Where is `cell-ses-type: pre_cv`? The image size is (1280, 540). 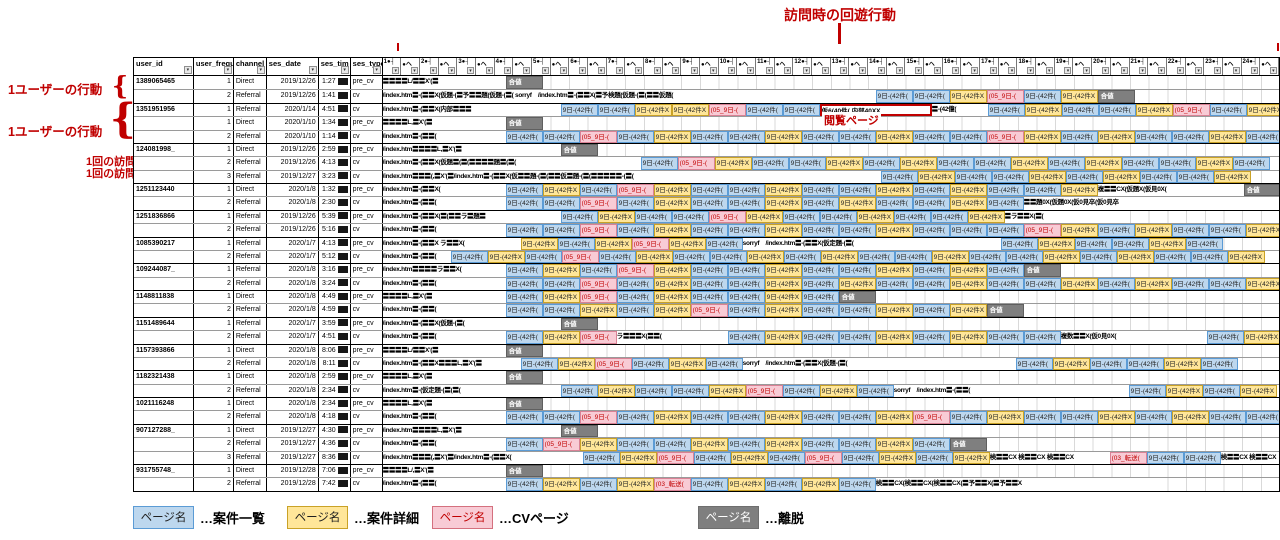 cell-ses-type: pre_cv is located at coordinates (367, 471).